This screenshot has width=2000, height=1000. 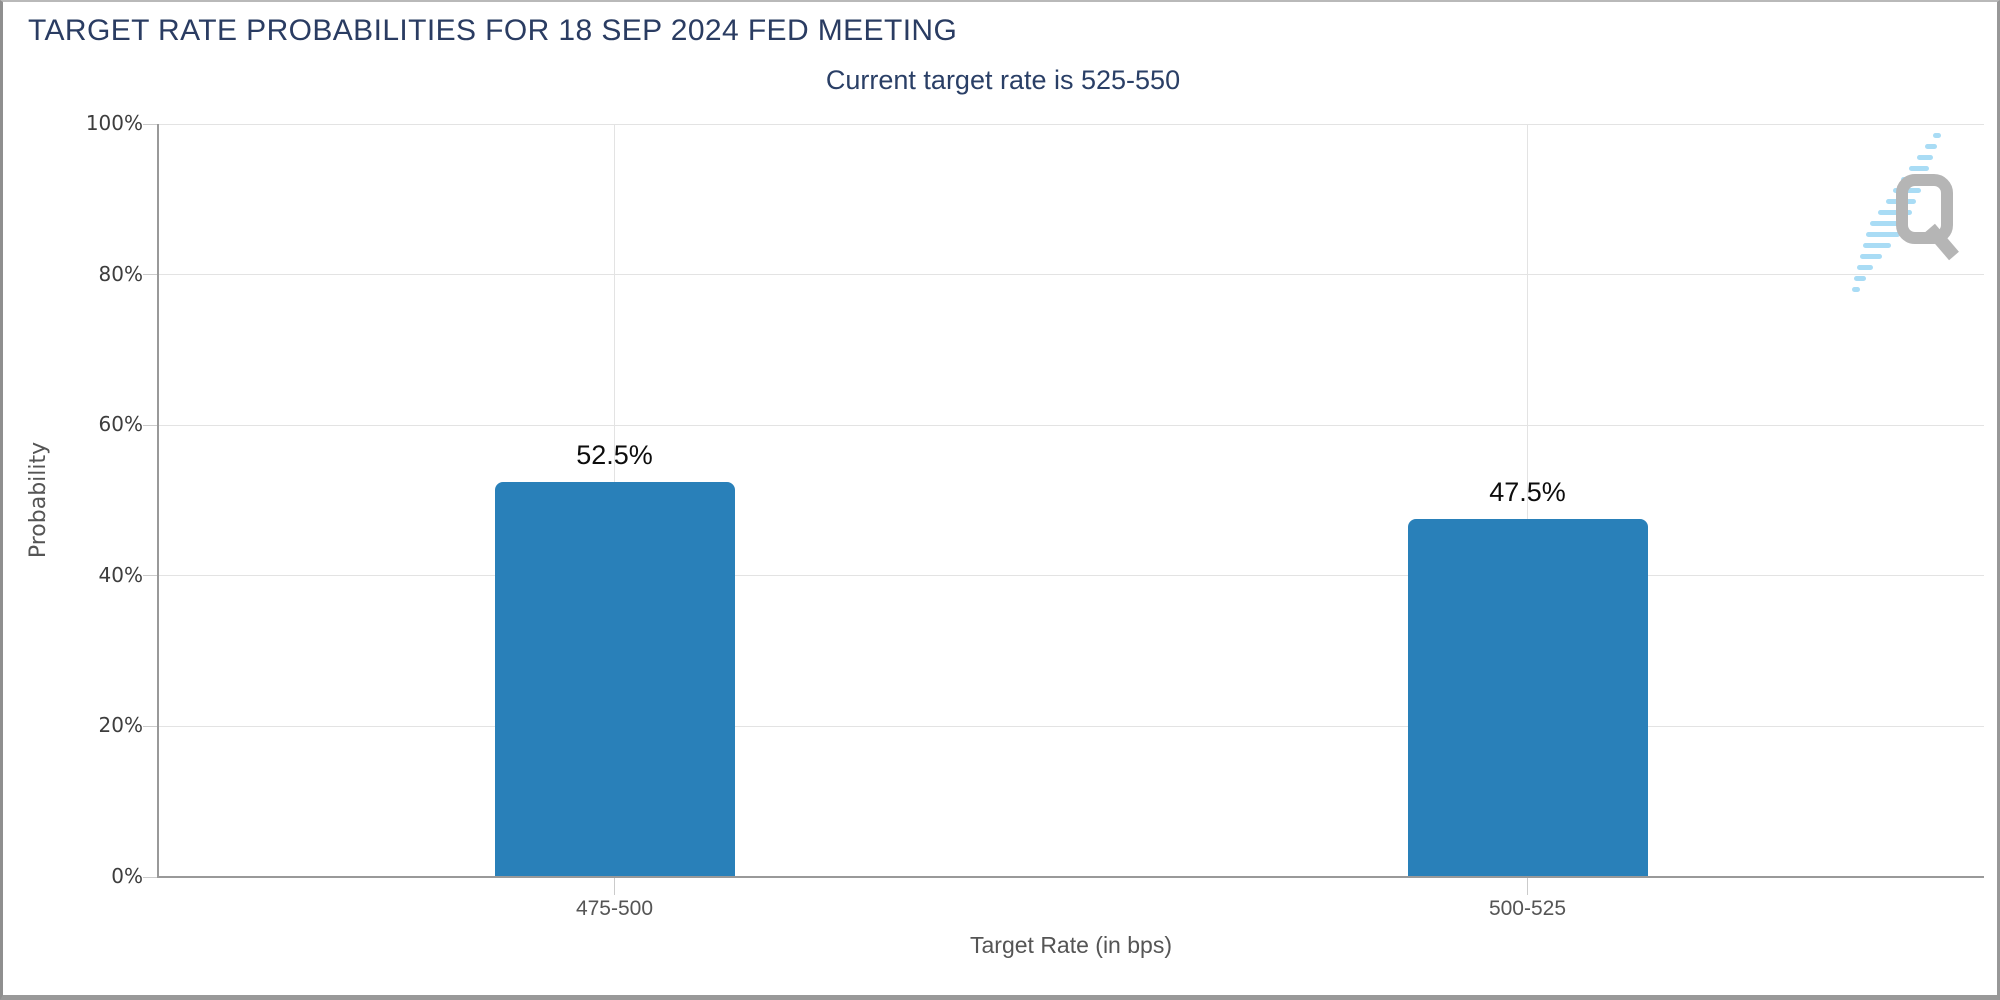 What do you see at coordinates (127, 876) in the screenshot?
I see `y-tick-label: 0%` at bounding box center [127, 876].